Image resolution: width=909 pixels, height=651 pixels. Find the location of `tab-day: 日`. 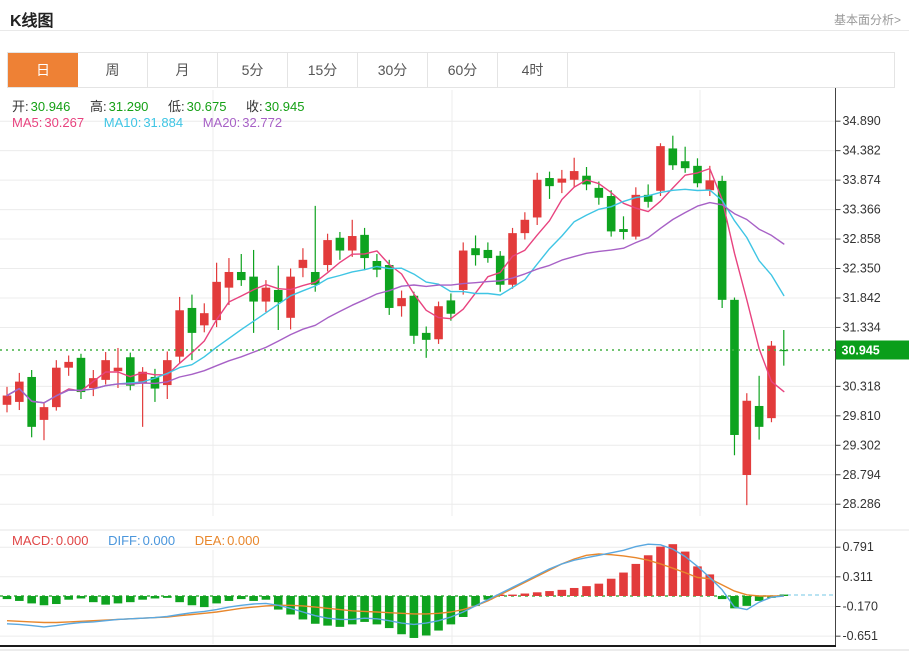

tab-day: 日 is located at coordinates (43, 70).